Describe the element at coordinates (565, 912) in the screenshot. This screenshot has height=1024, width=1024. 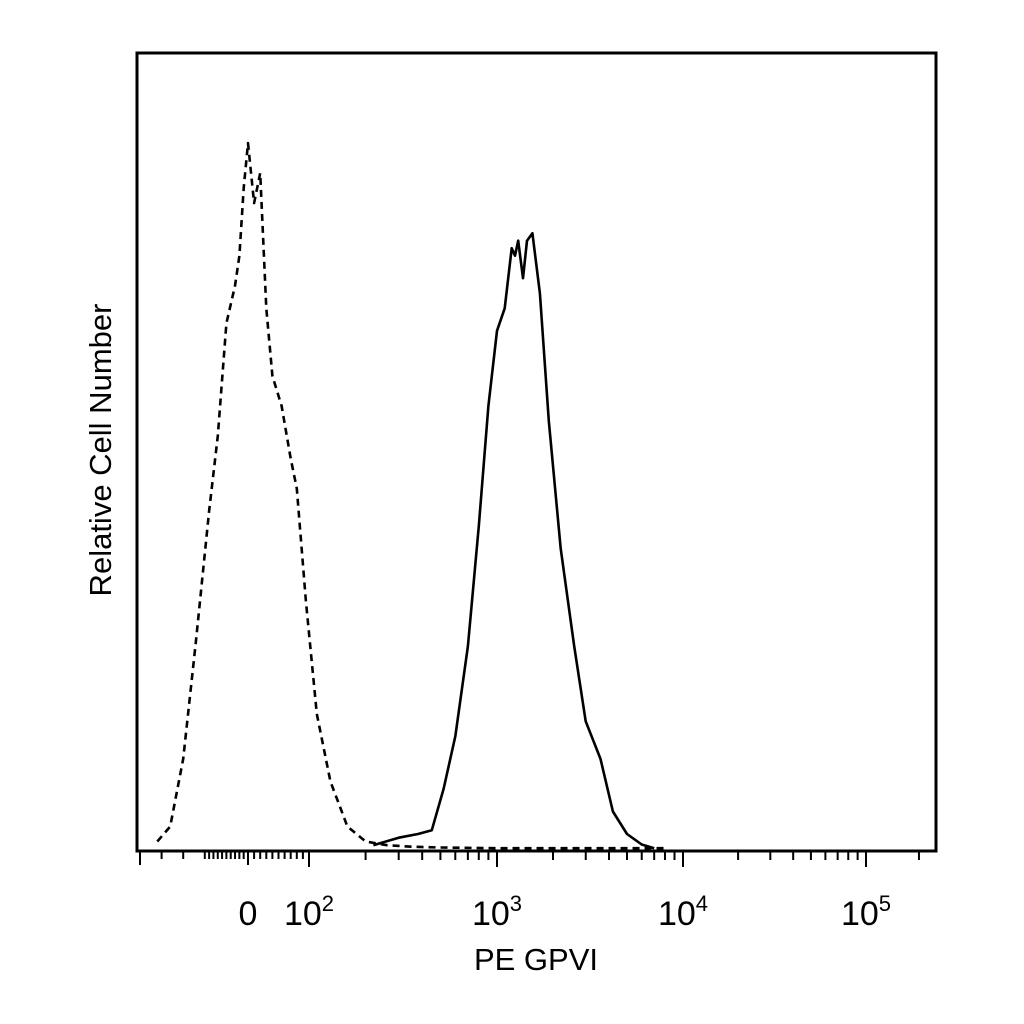
I see `x-tick-labels: 0 10² 10³ 10⁴ 10⁵` at that location.